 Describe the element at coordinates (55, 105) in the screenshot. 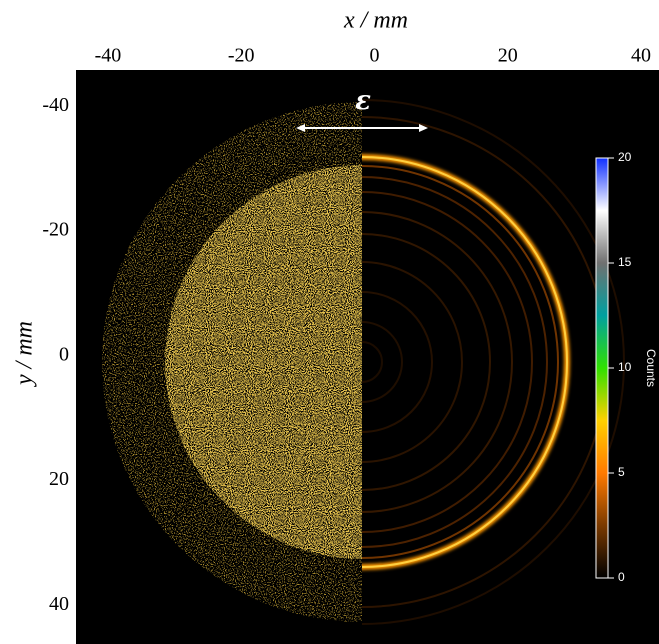

I see `y-tick-label: -40` at that location.